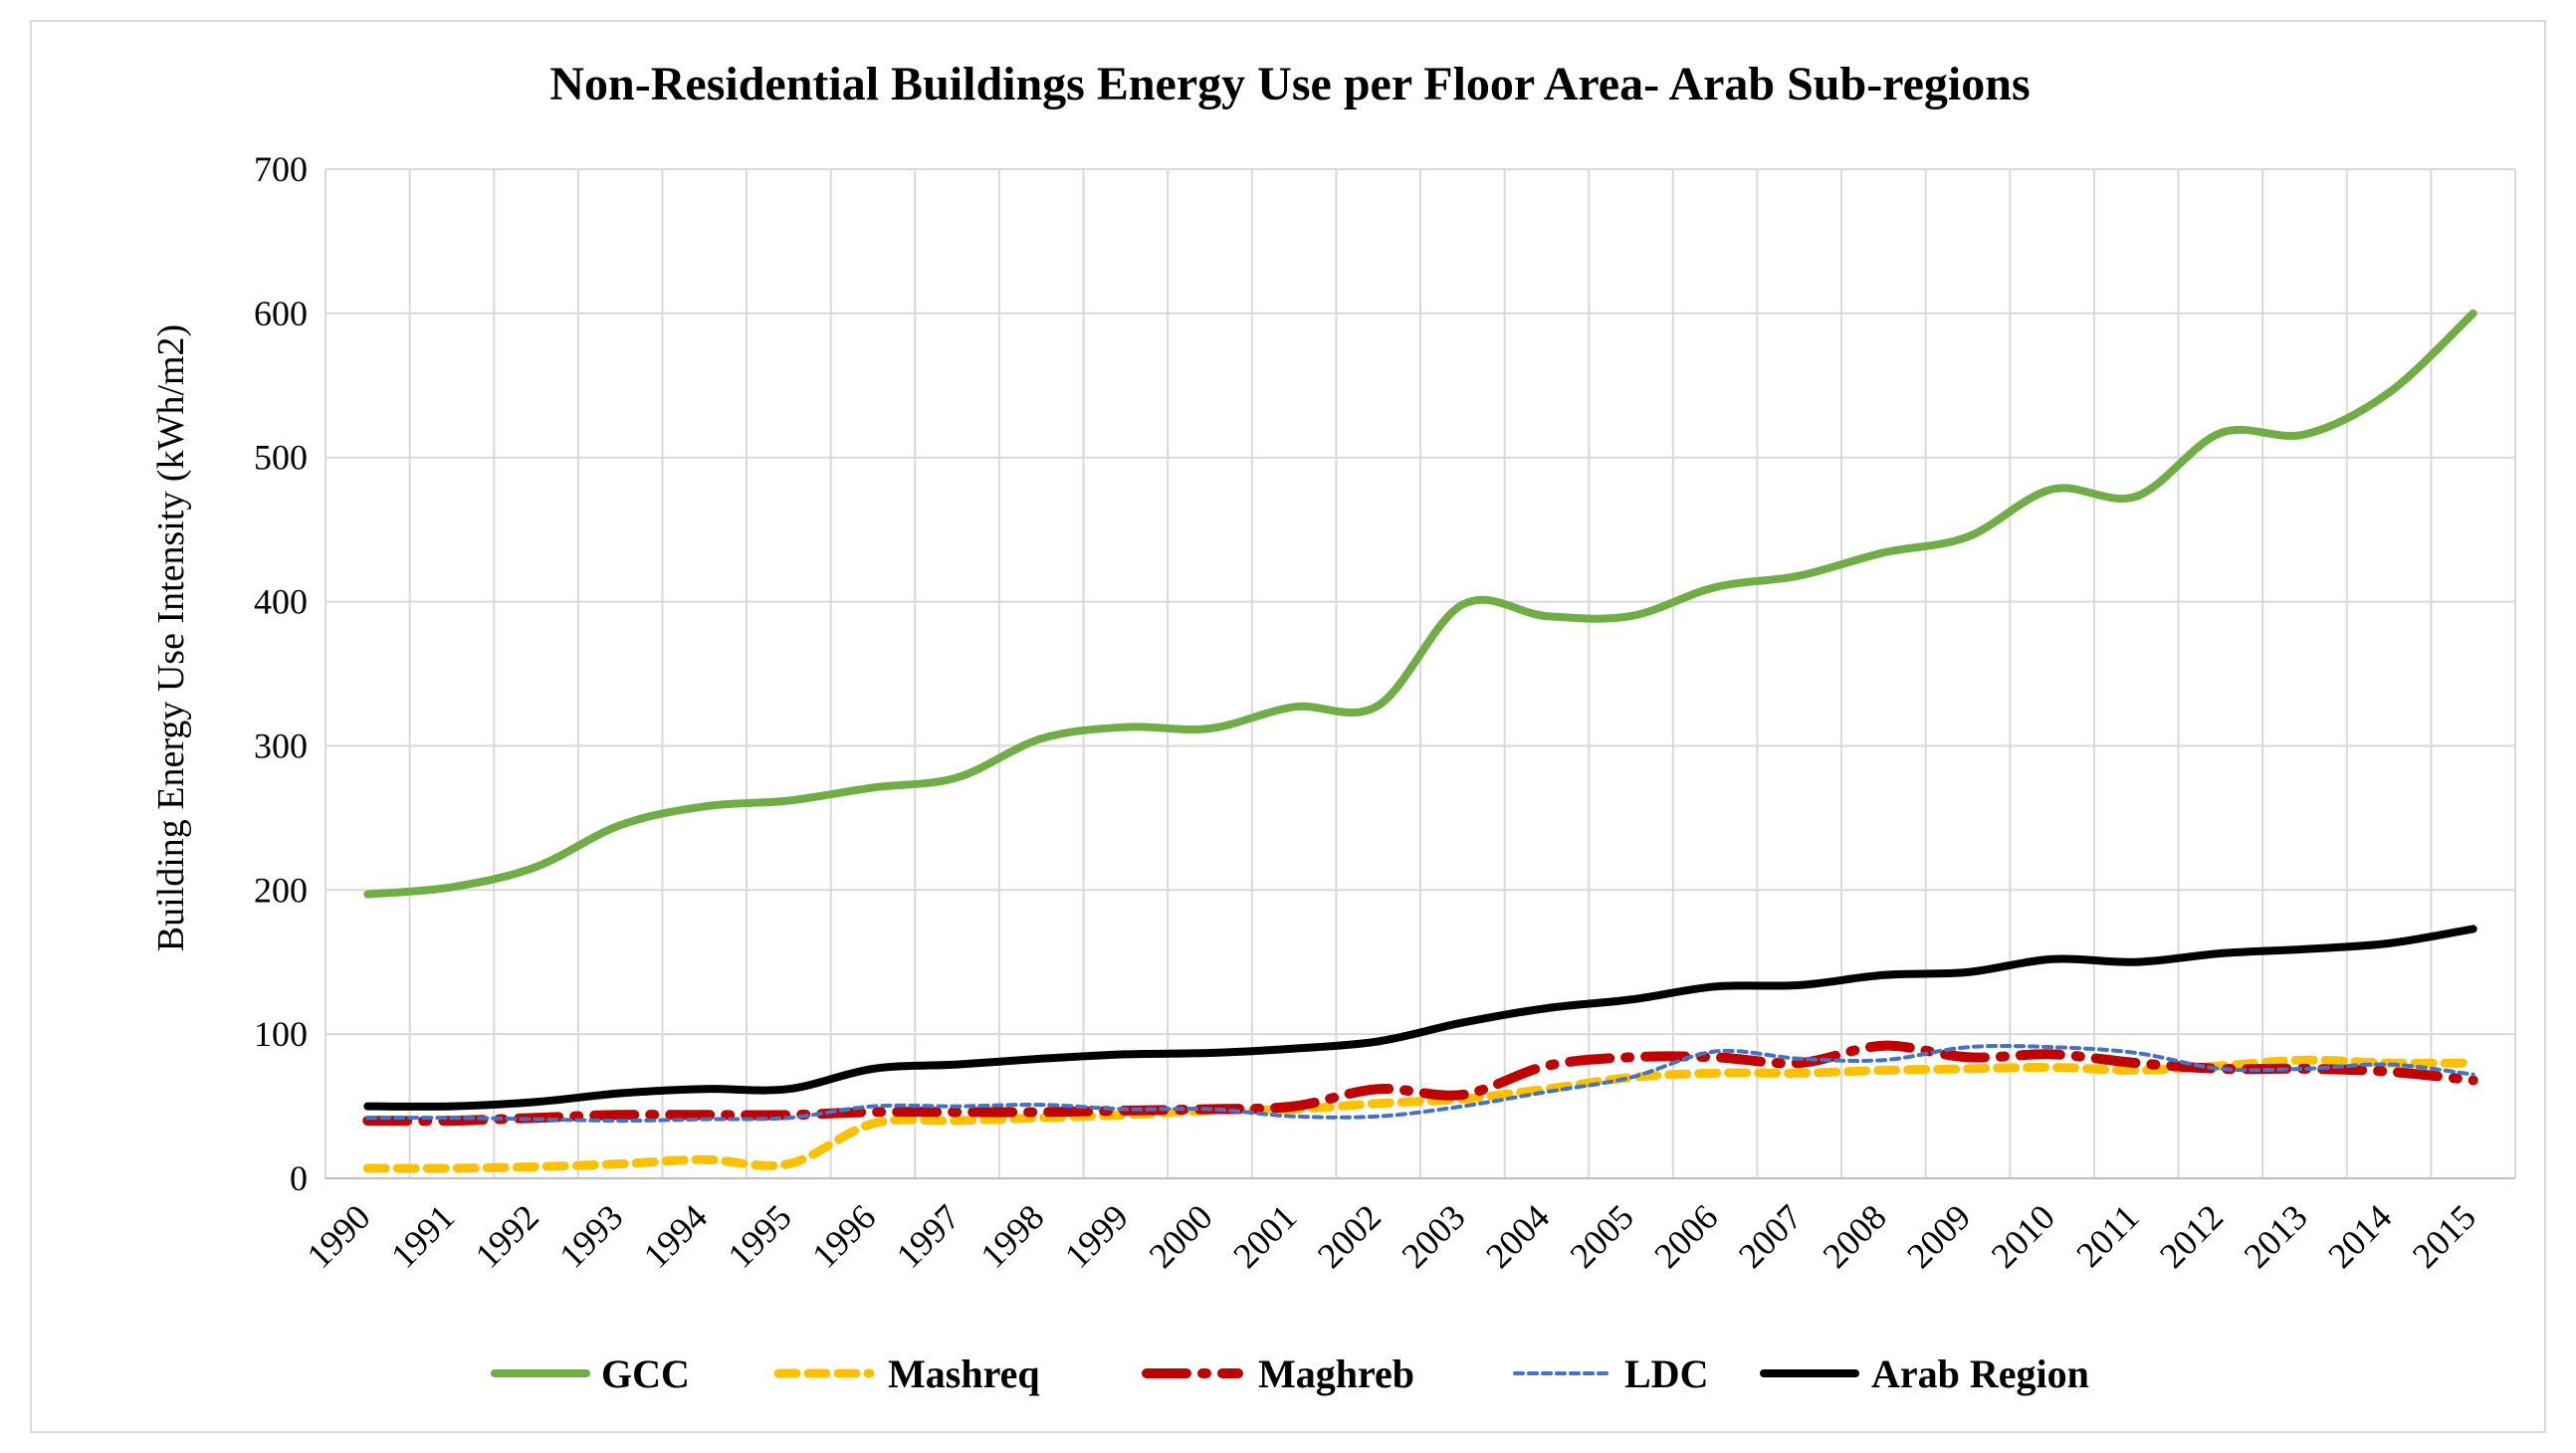  I want to click on legend-item-mashreq: Mashreq, so click(906, 1373).